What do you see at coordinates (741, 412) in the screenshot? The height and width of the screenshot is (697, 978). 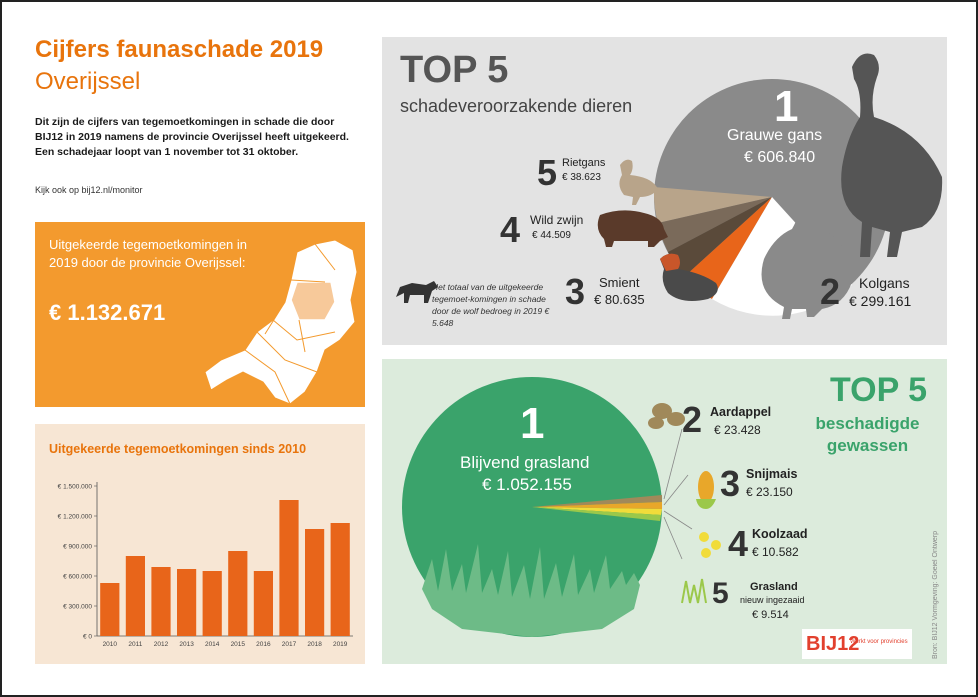 I see `crop-name-2: Aardappel` at bounding box center [741, 412].